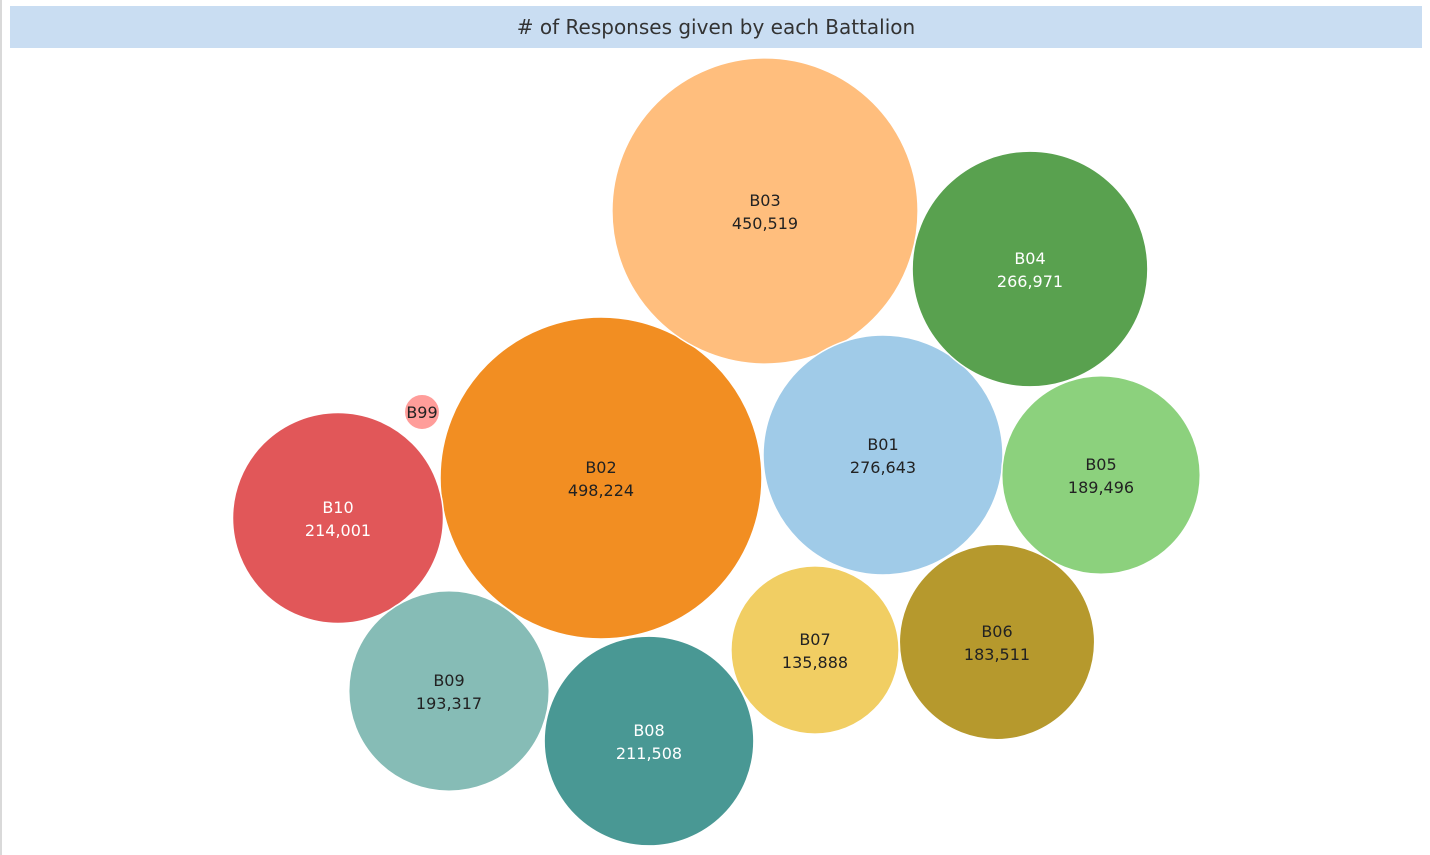  I want to click on title-bar: # of Responses given by each Battalion, so click(716, 27).